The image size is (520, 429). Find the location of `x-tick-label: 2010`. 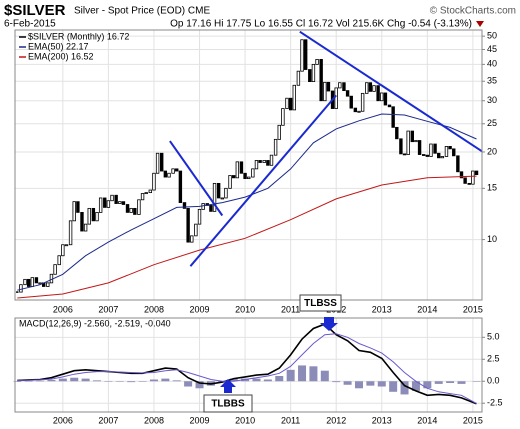

x-tick-label: 2010 is located at coordinates (245, 309).